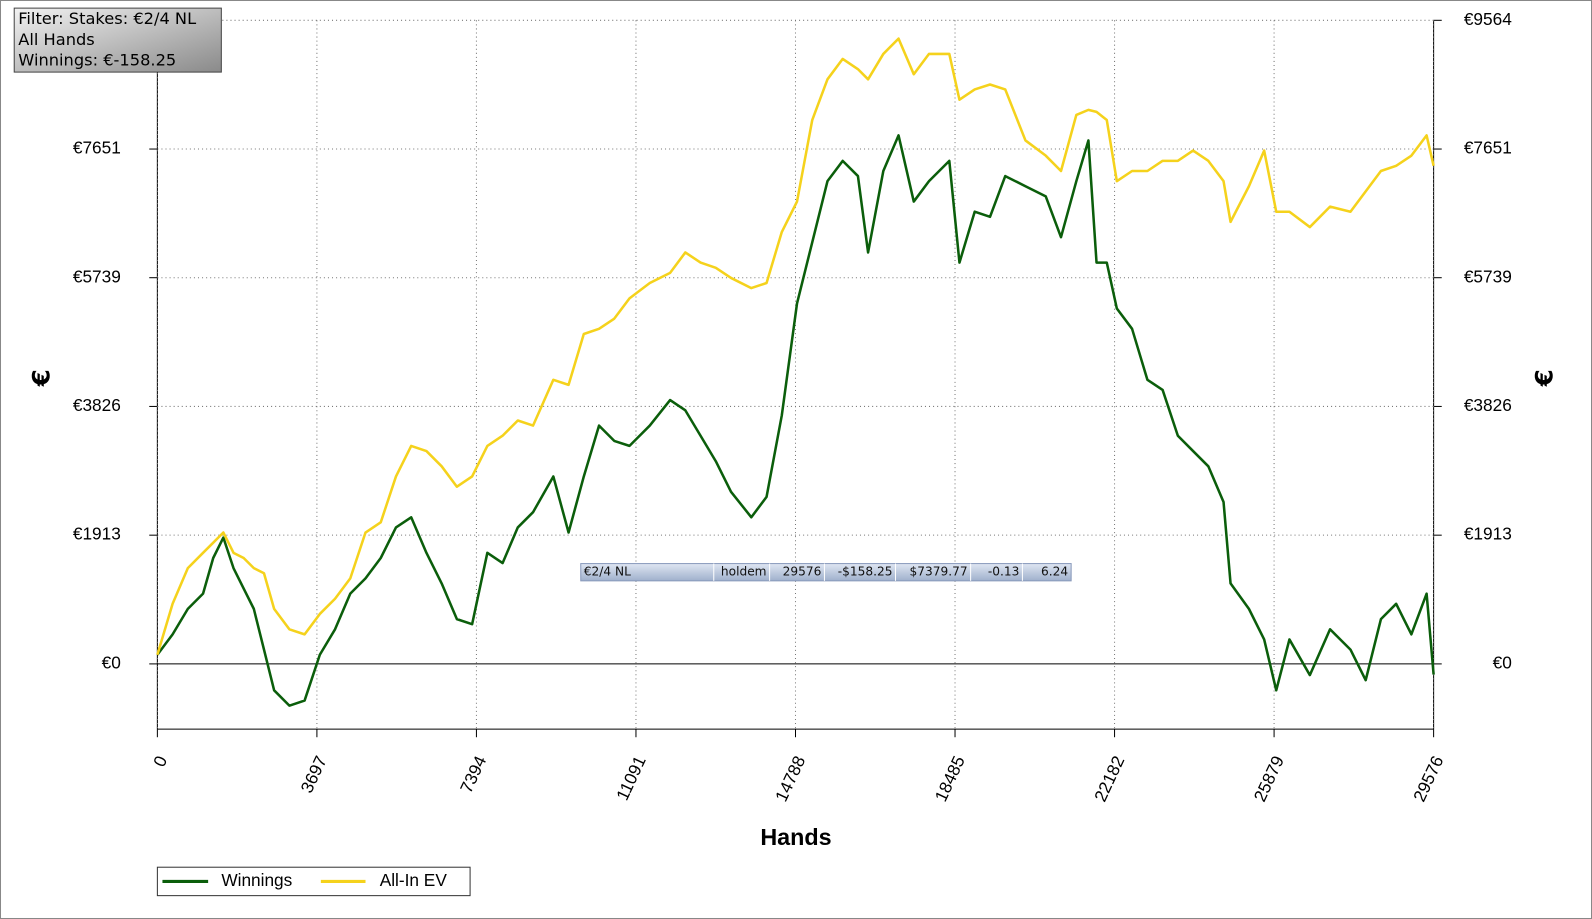  What do you see at coordinates (56, 39) in the screenshot?
I see `info-line: All Hands` at bounding box center [56, 39].